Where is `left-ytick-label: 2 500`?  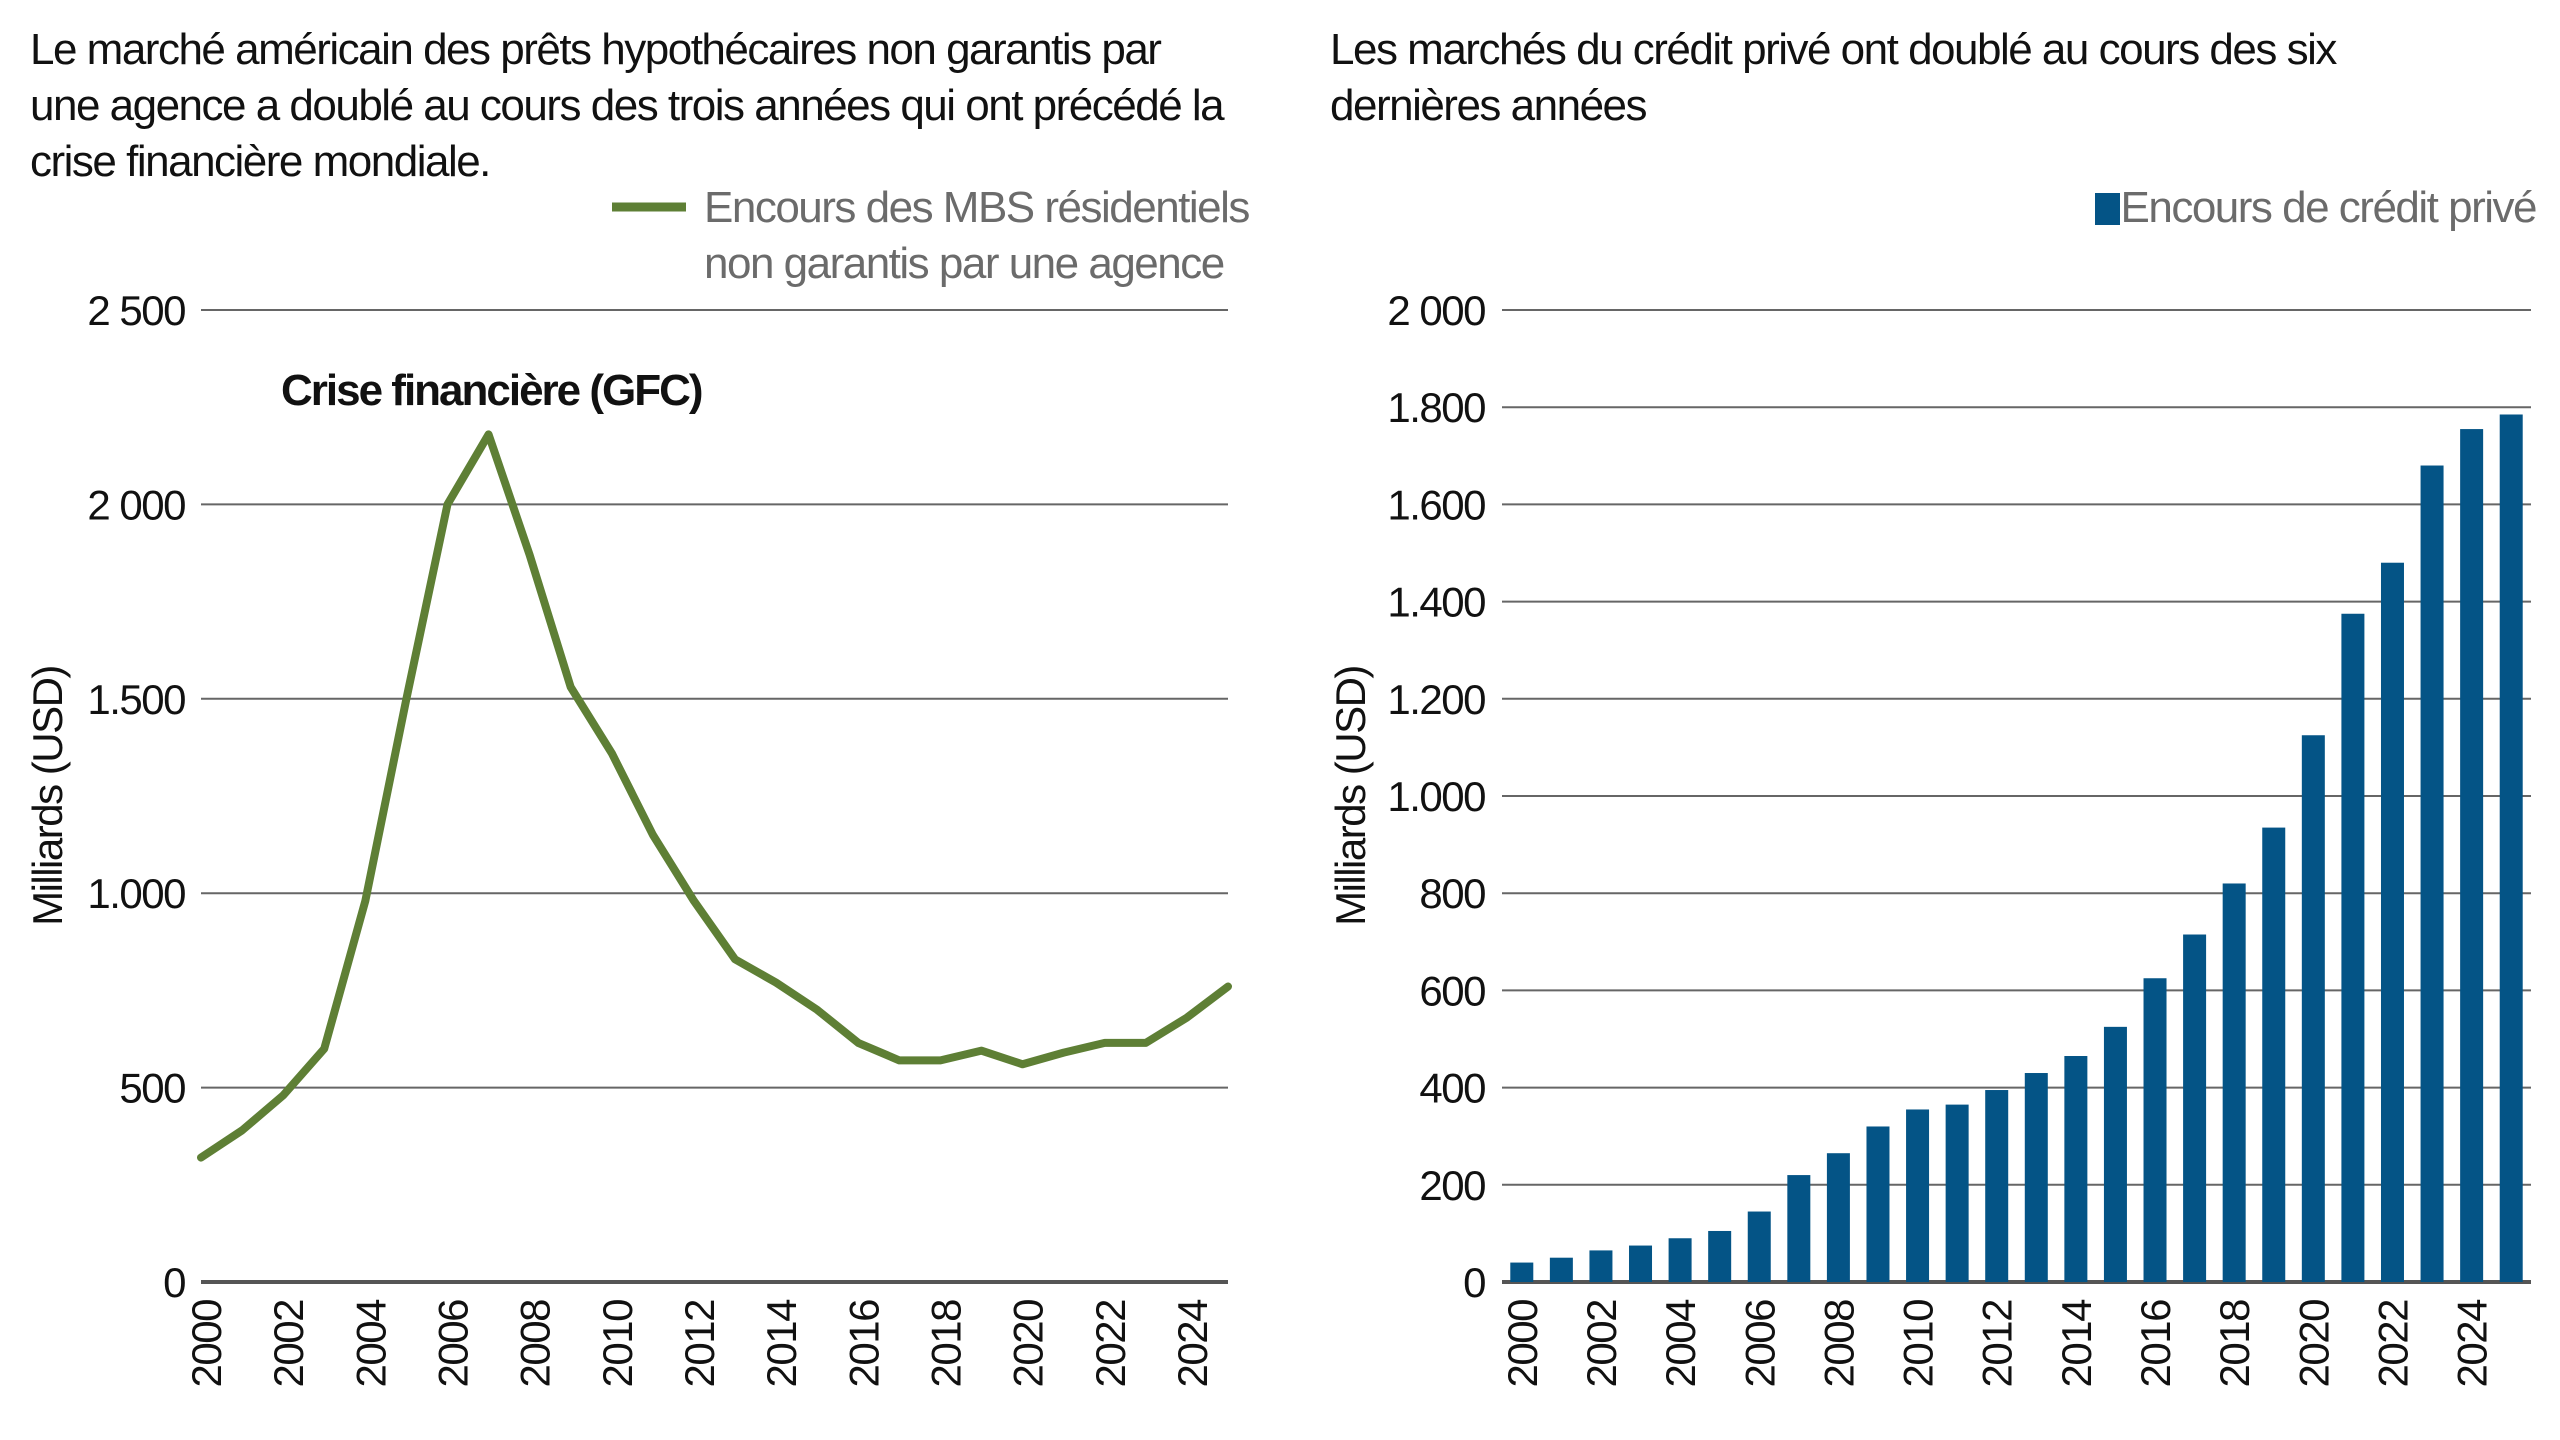 left-ytick-label: 2 500 is located at coordinates (136, 310).